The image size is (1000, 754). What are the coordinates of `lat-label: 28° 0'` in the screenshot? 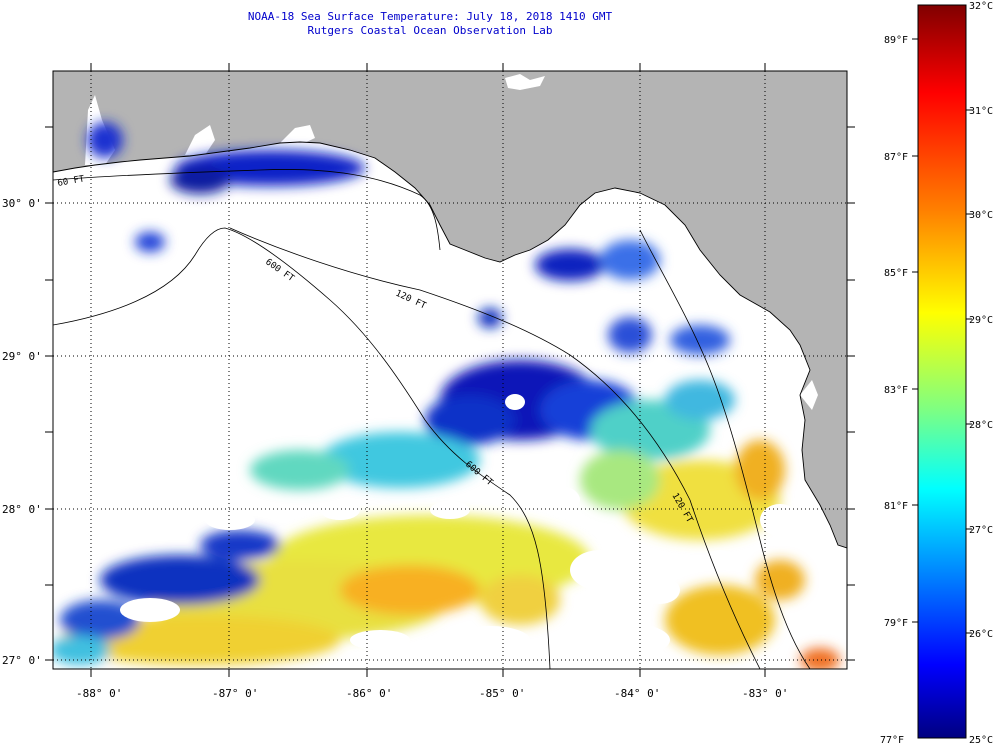 It's located at (22, 509).